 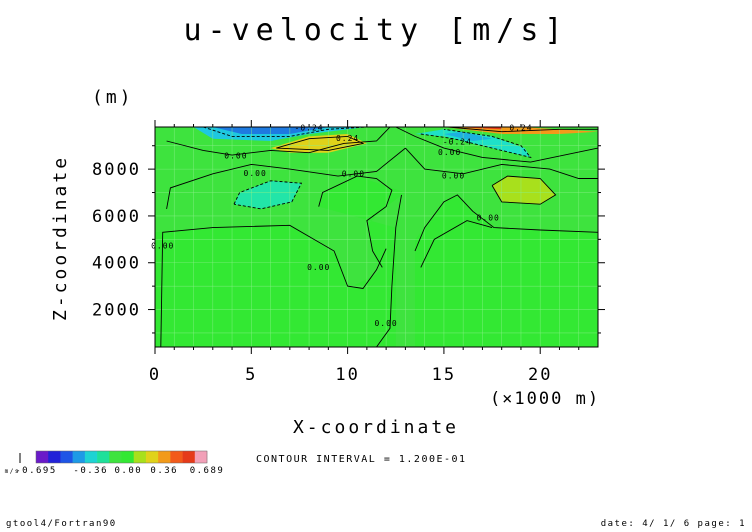 What do you see at coordinates (128, 471) in the screenshot?
I see `colorbar-label: 0.00` at bounding box center [128, 471].